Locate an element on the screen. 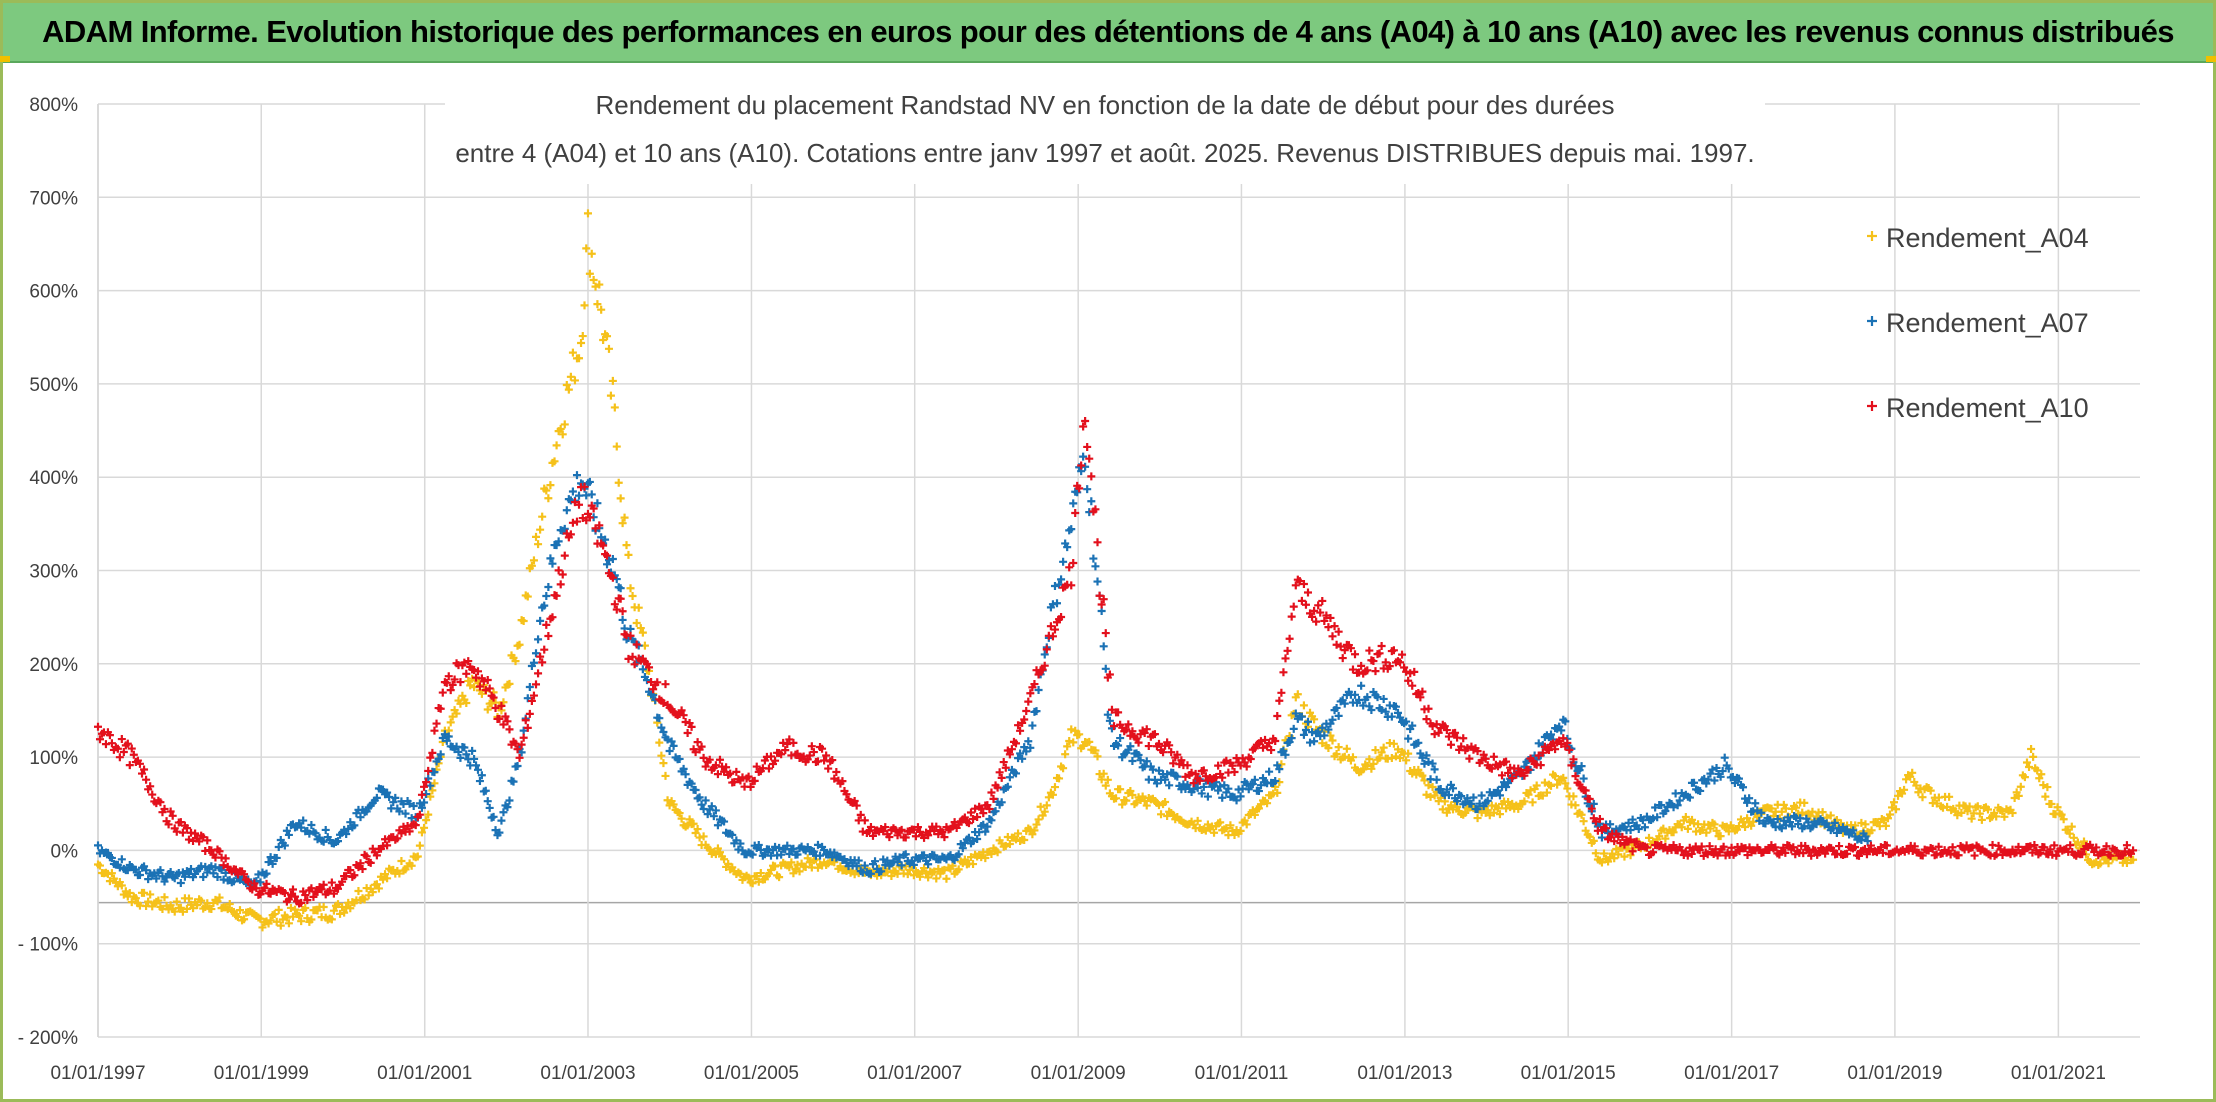  x-tick-label: 01/01/2017 is located at coordinates (1731, 1073).